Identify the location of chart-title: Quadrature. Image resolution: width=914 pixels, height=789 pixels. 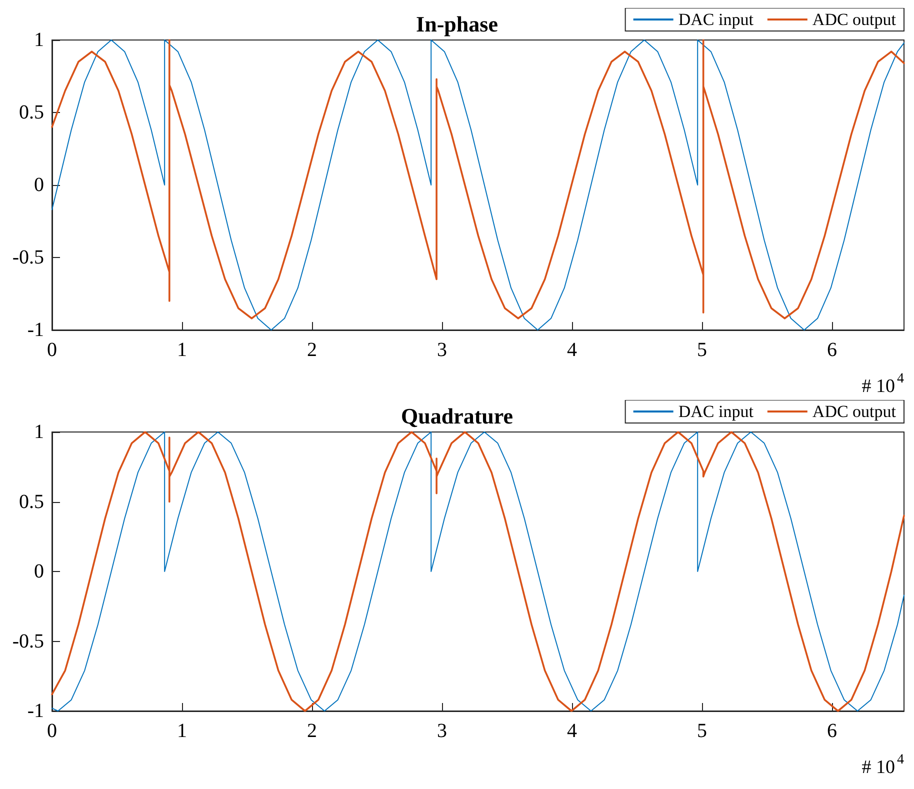
(457, 416).